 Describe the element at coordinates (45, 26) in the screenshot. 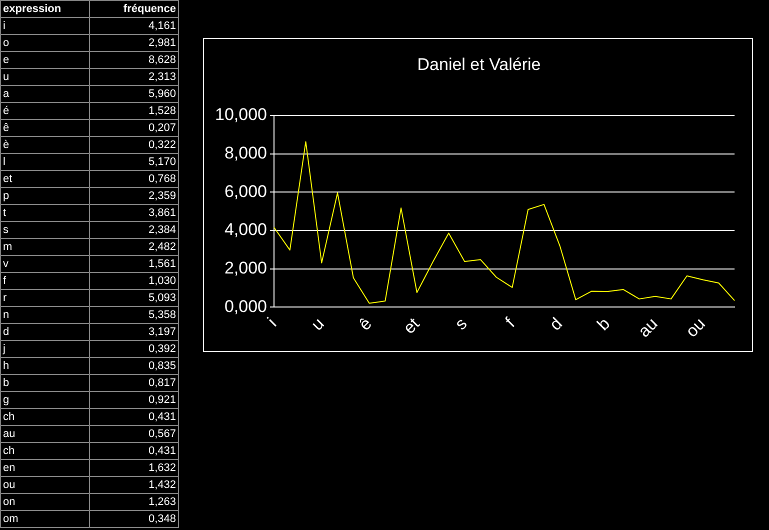

I see `category-label: i` at that location.